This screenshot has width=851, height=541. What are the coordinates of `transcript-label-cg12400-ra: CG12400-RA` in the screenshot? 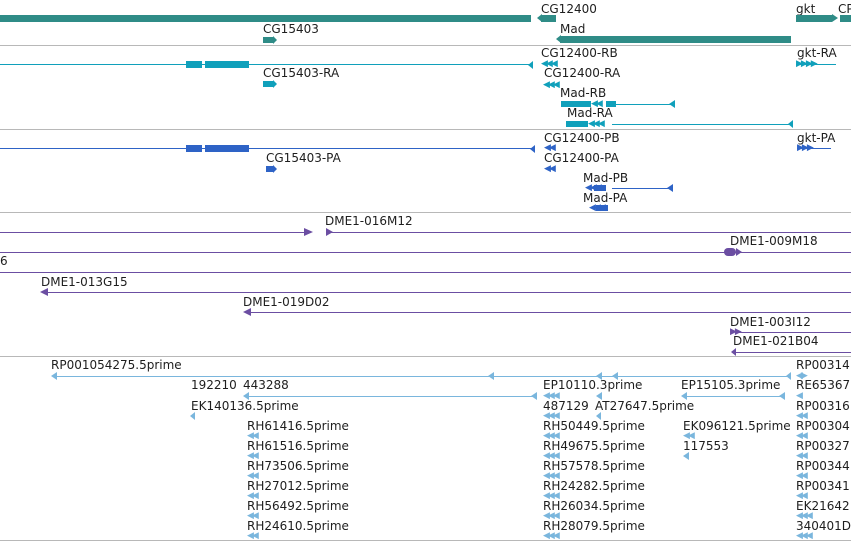 It's located at (582, 73).